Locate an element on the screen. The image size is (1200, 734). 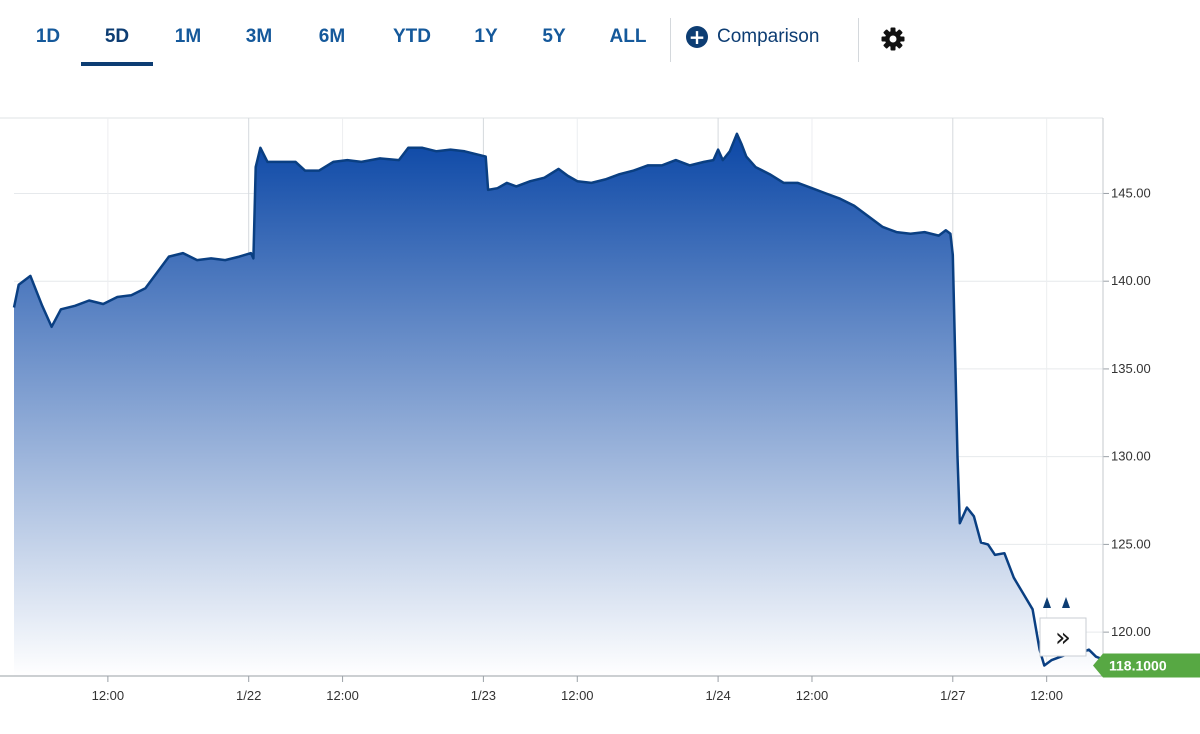
y-tick-label: 125.00 is located at coordinates (1131, 543).